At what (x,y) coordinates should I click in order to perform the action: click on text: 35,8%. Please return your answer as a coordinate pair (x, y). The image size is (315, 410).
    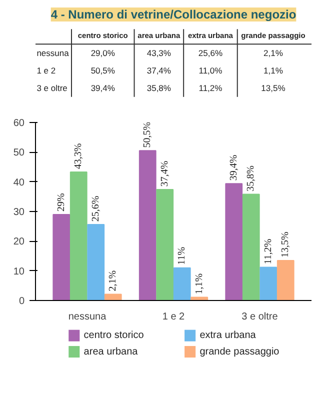
    Looking at the image, I should click on (159, 88).